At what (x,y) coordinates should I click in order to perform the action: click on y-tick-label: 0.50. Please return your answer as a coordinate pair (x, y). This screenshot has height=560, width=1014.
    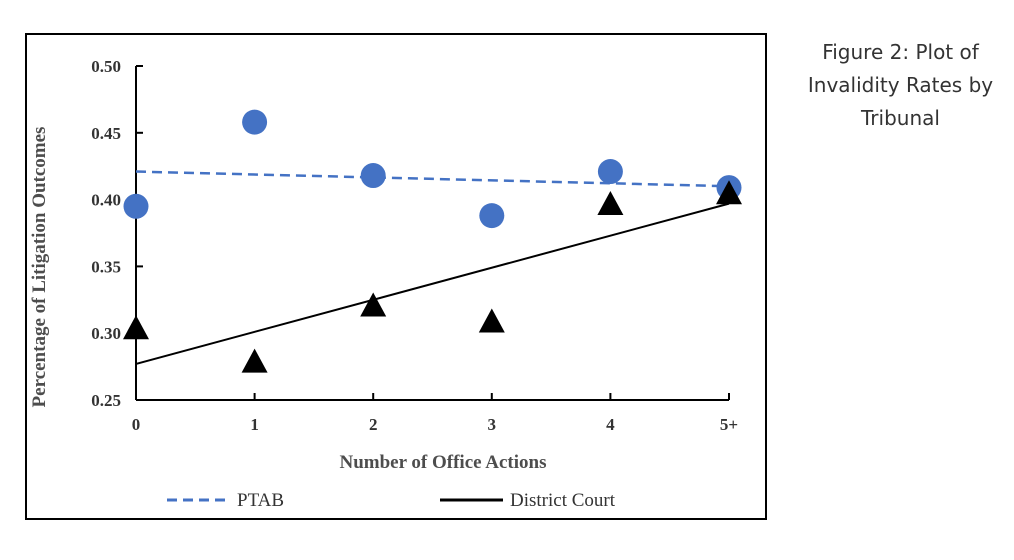
    Looking at the image, I should click on (106, 66).